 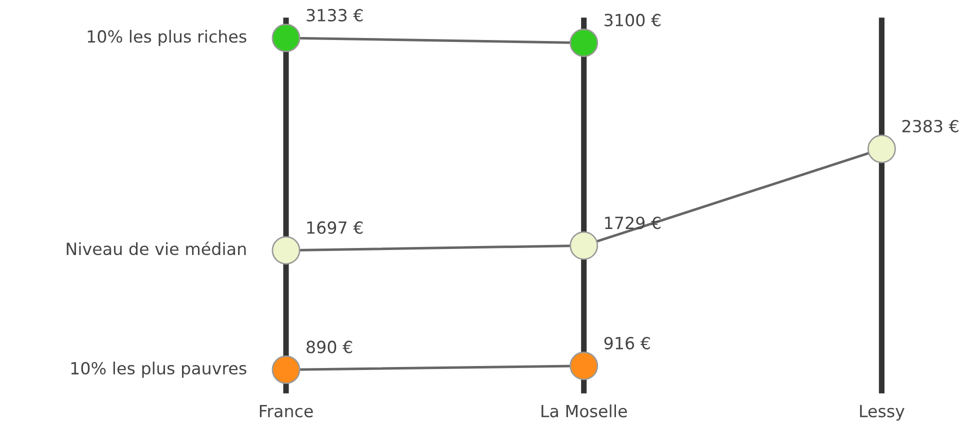 I want to click on data-label: 3100 €, so click(x=632, y=20).